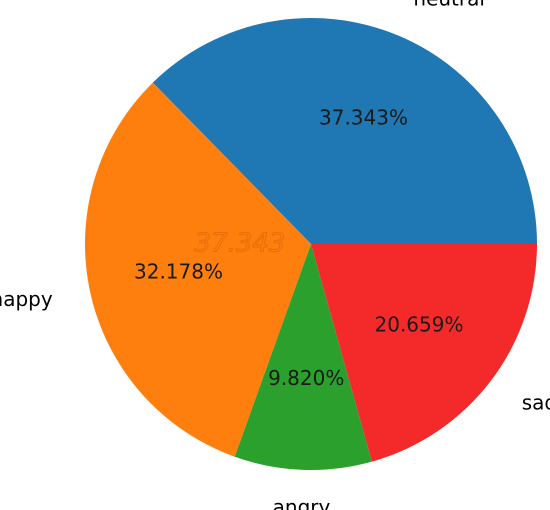  Describe the element at coordinates (303, 357) in the screenshot. I see `pie-slice-angry` at that location.